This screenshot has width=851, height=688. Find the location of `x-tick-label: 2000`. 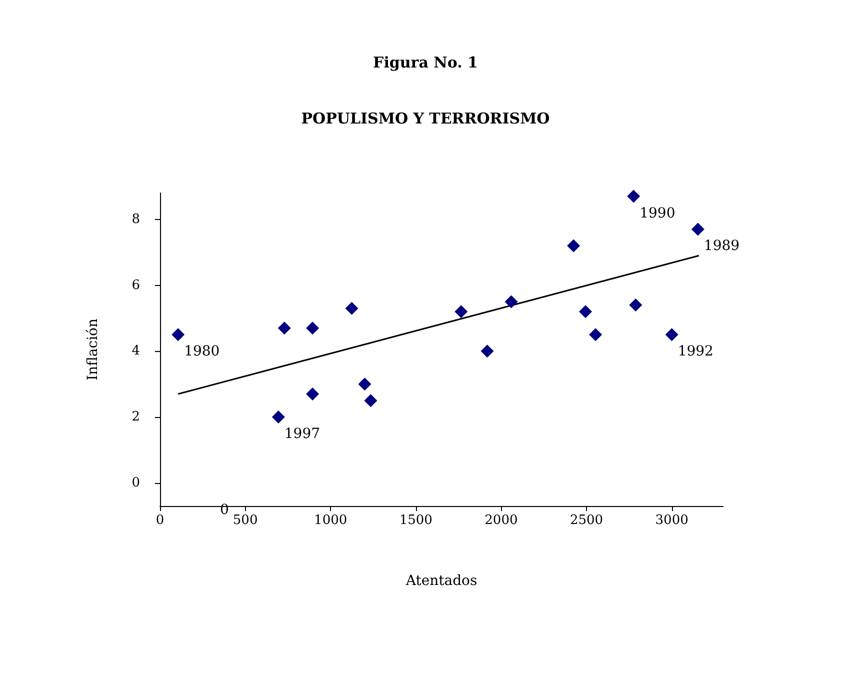

x-tick-label: 2000 is located at coordinates (501, 520).